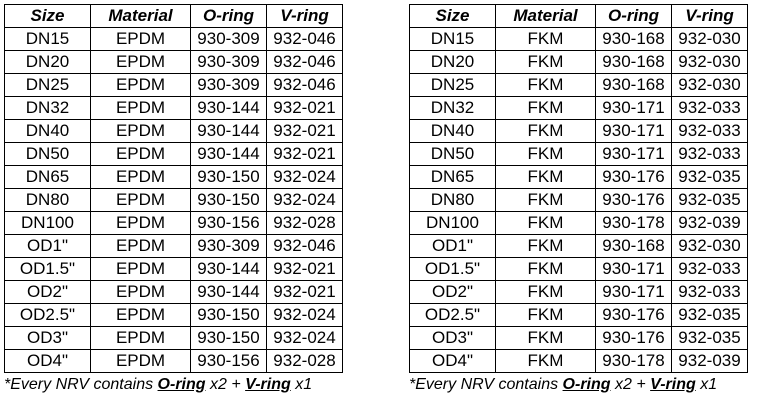 Image resolution: width=769 pixels, height=403 pixels. I want to click on size-cell: DN32, so click(47, 108).